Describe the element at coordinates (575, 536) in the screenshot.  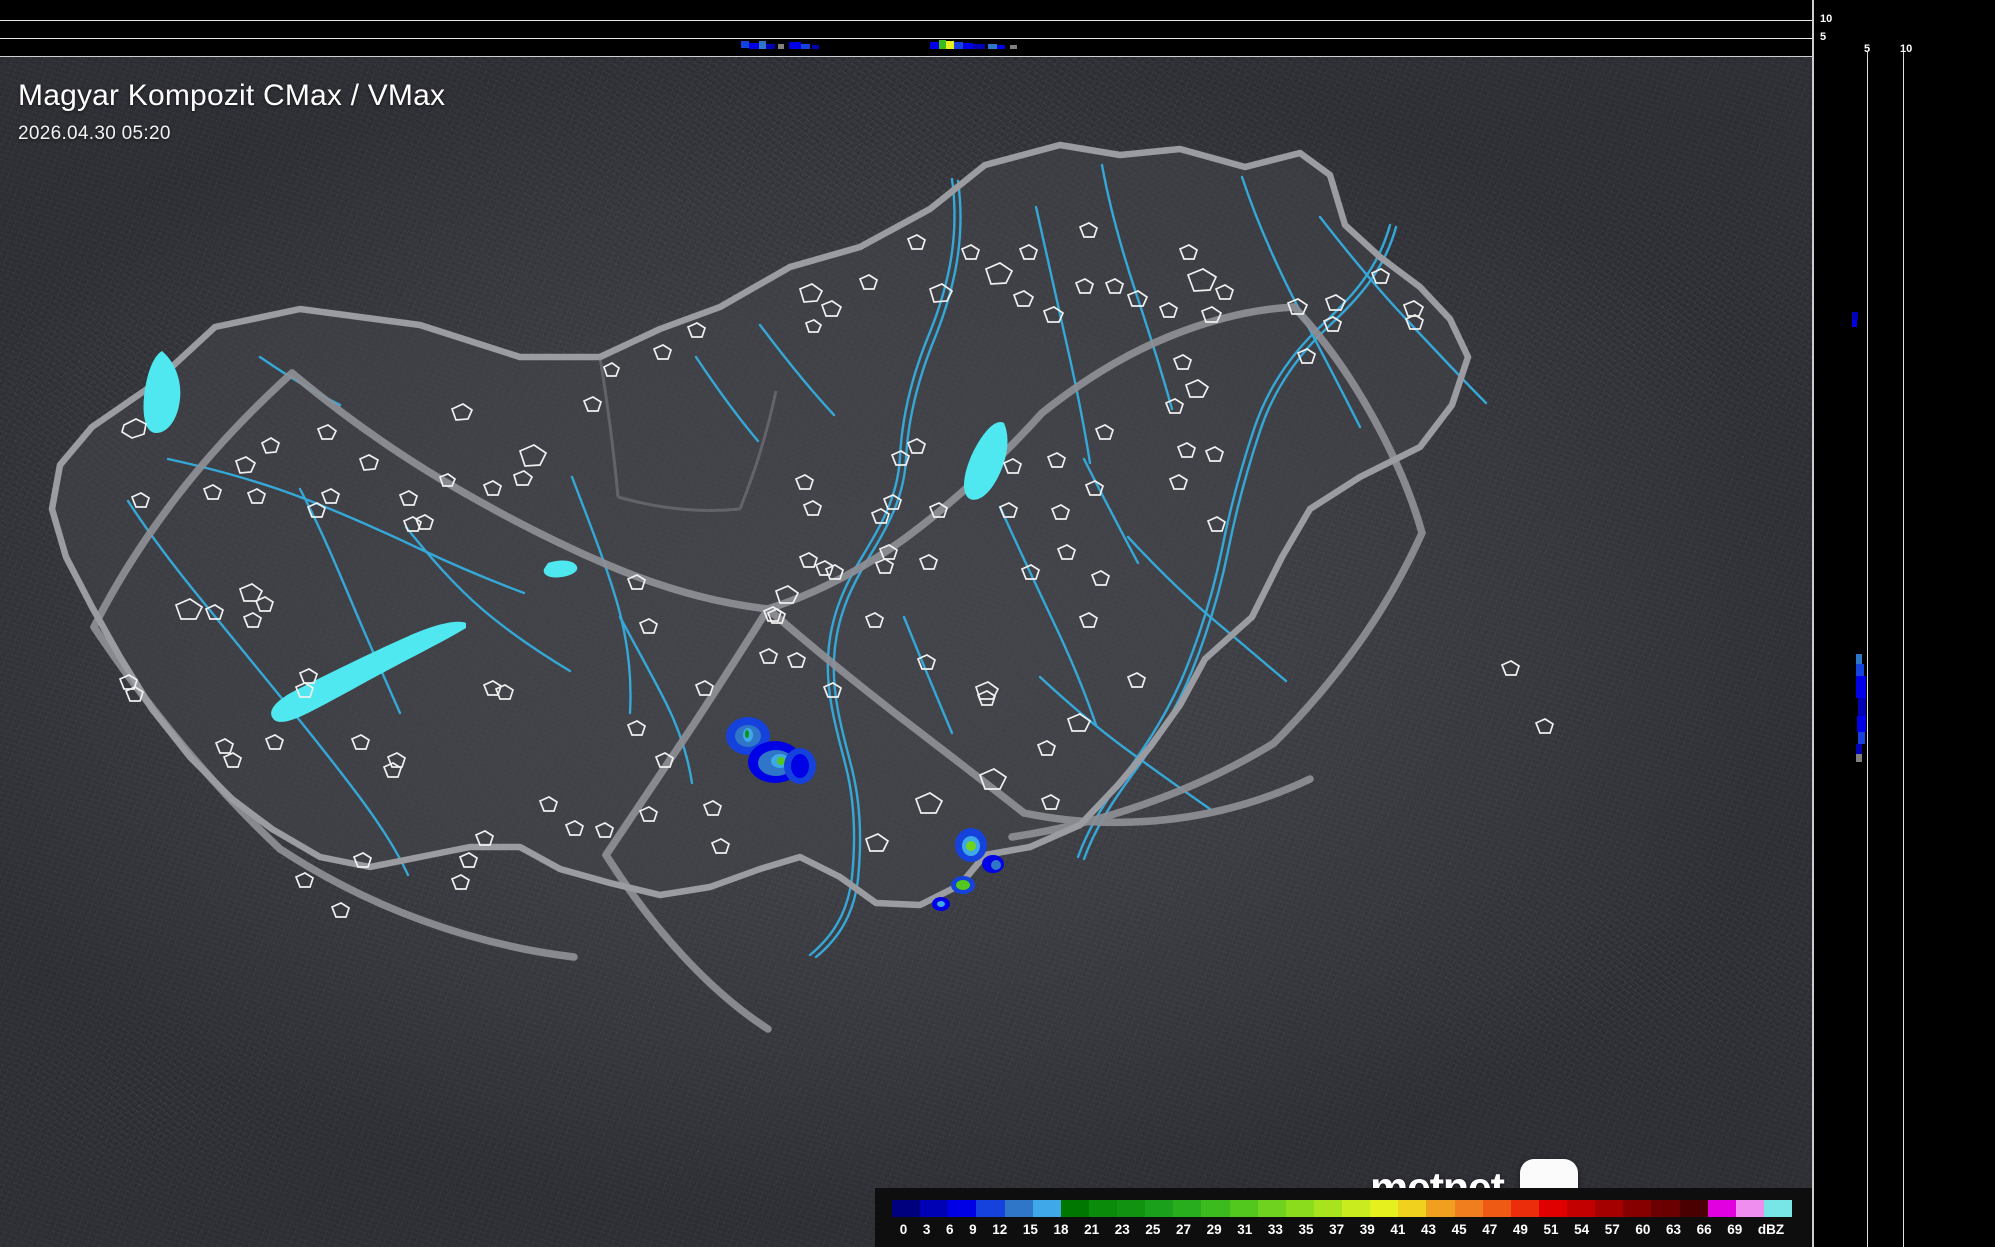
I see `lake-layer` at that location.